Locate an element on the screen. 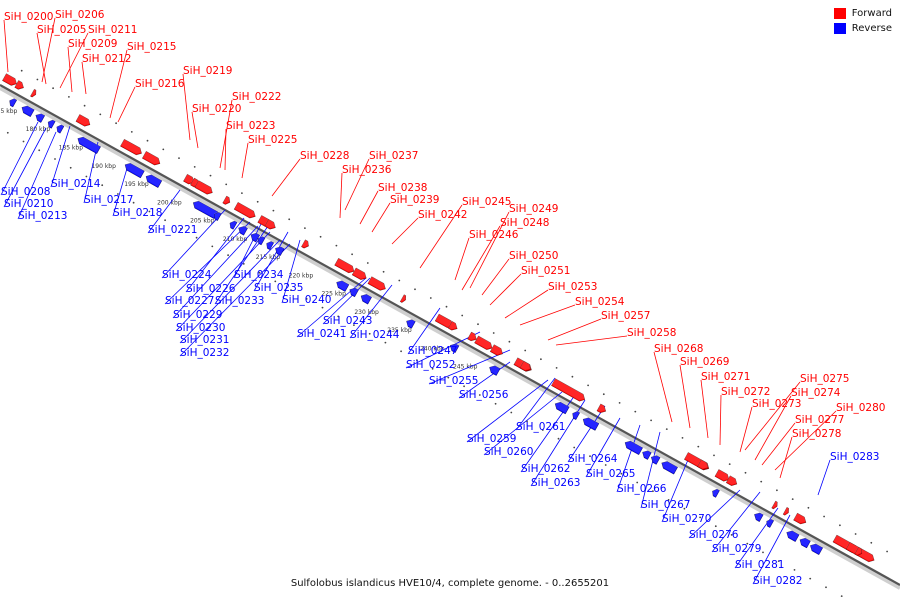  label-SiH_0246: SiH_0246 is located at coordinates (494, 235).